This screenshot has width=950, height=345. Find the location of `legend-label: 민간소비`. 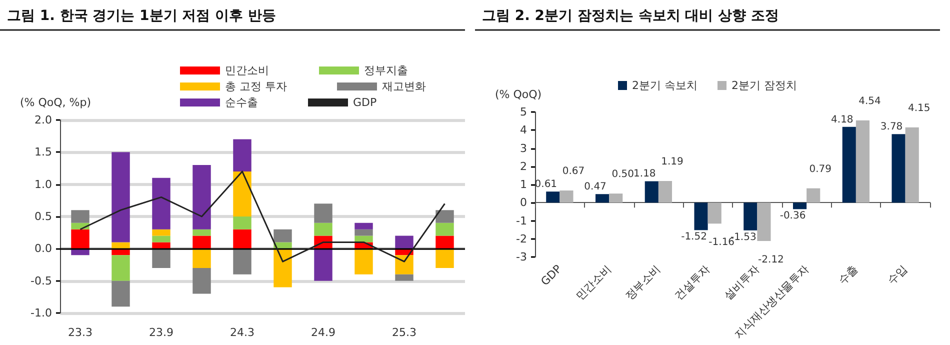

legend-label: 민간소비 is located at coordinates (247, 70).